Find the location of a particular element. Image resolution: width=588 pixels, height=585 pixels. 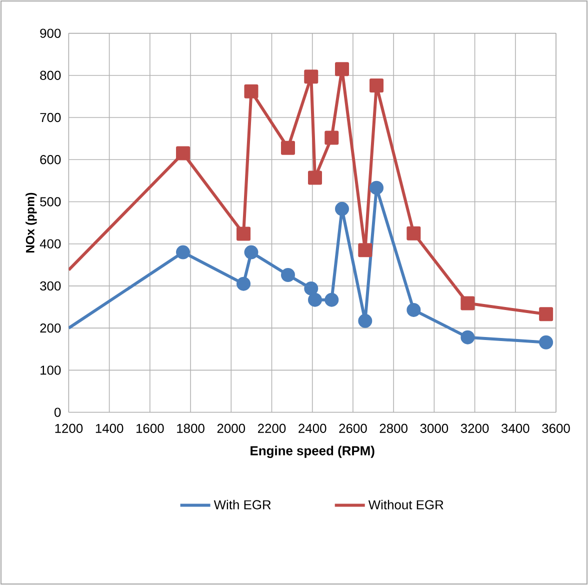

legend-label: With EGR is located at coordinates (242, 505).